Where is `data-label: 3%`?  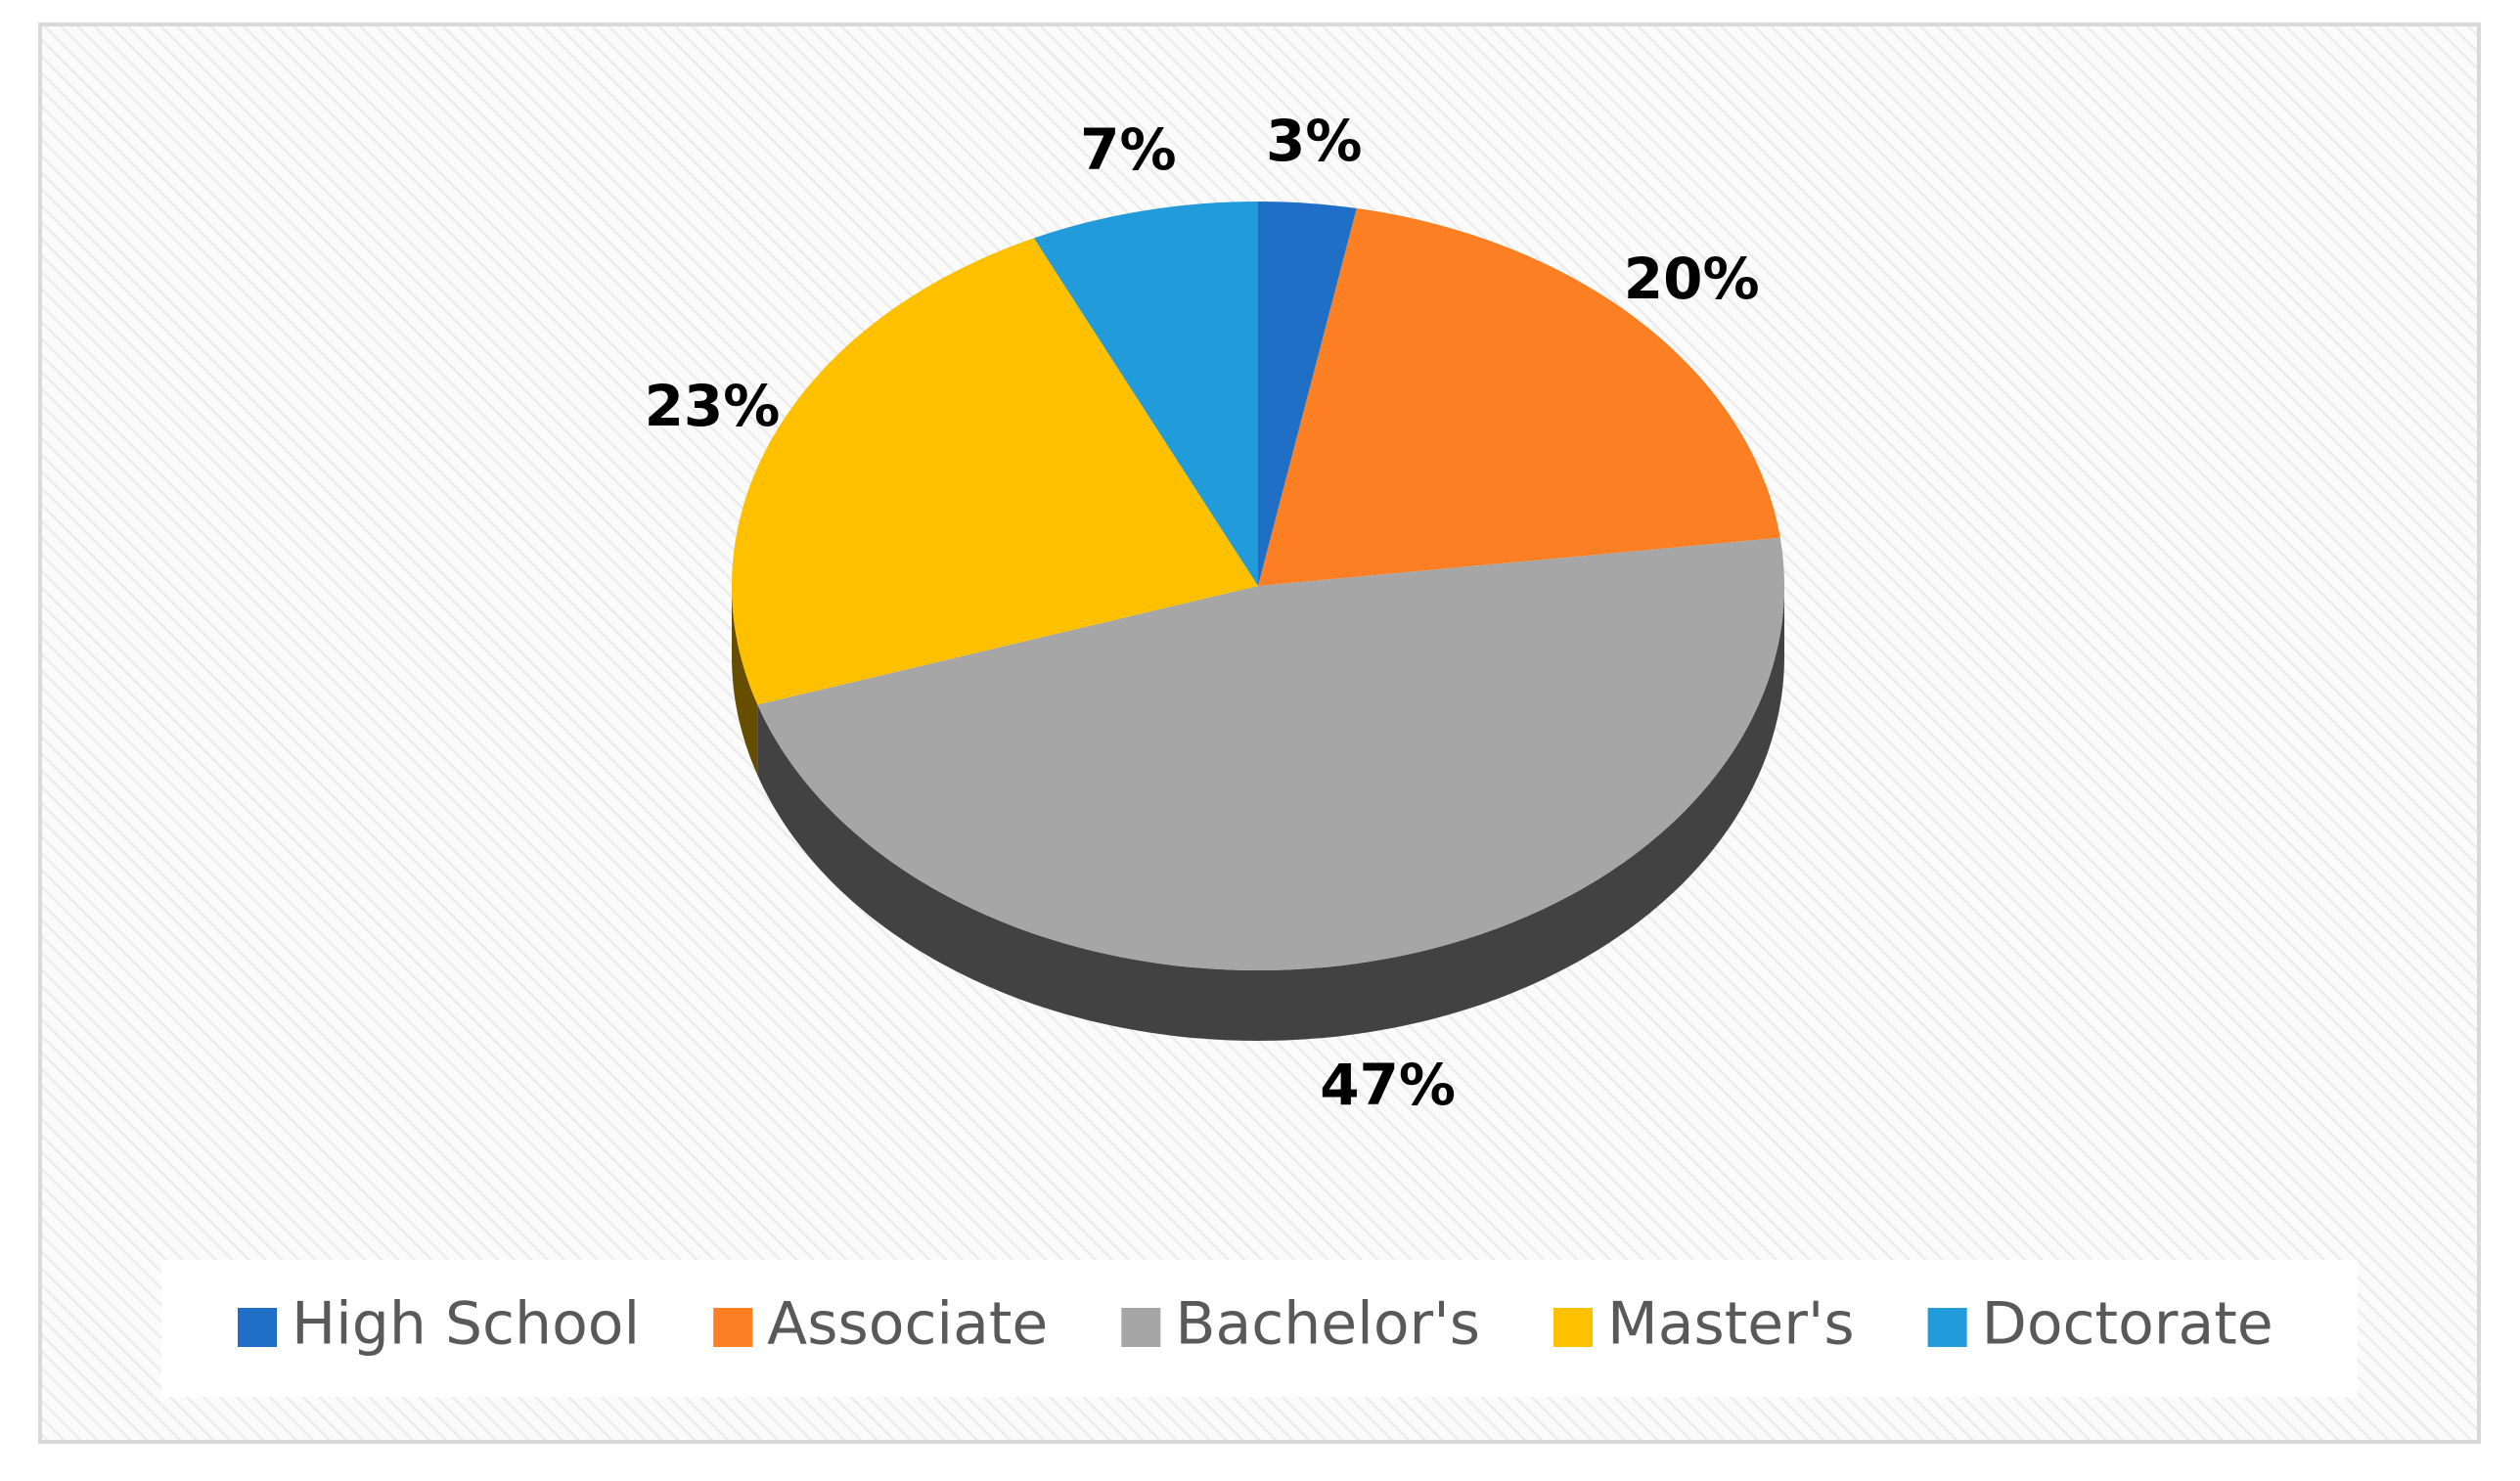 data-label: 3% is located at coordinates (1314, 141).